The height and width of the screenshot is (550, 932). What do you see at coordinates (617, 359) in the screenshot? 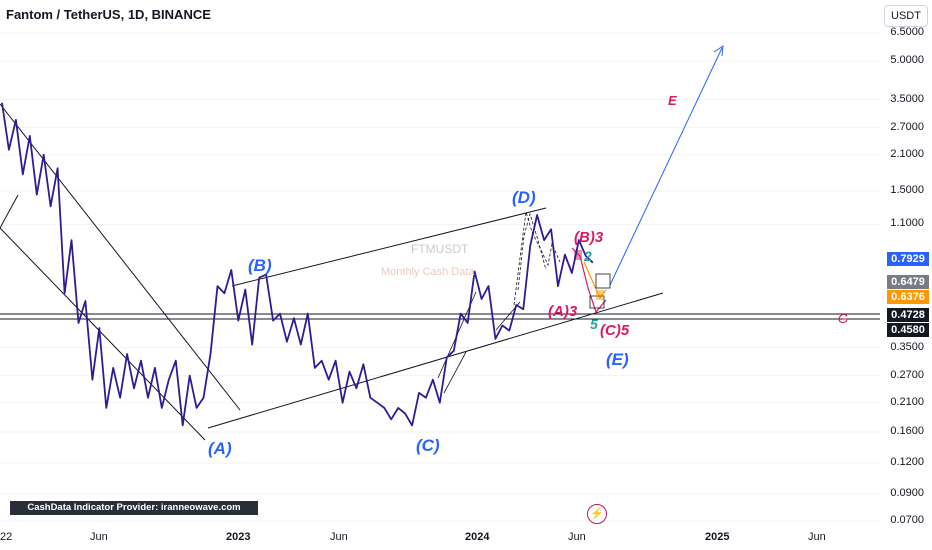
I see `wave-label-e: (E)` at bounding box center [617, 359].